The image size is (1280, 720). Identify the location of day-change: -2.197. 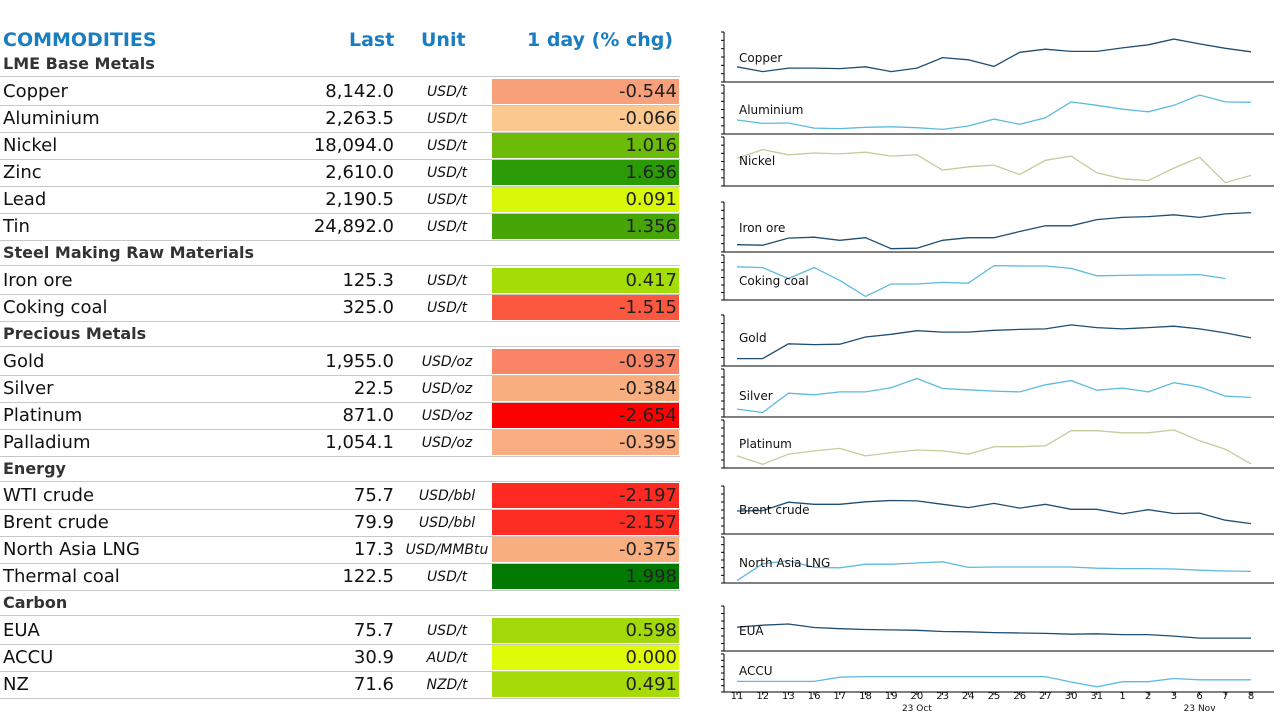
(585, 495).